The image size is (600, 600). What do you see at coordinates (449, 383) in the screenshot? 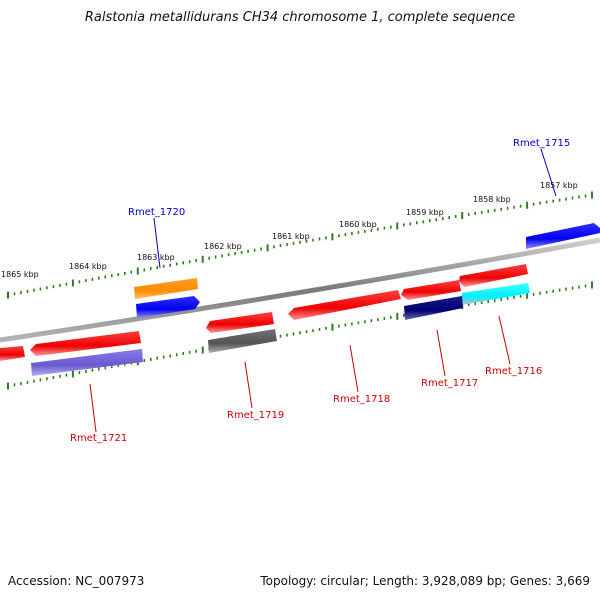
I see `gene-label: Rmet_1717` at bounding box center [449, 383].